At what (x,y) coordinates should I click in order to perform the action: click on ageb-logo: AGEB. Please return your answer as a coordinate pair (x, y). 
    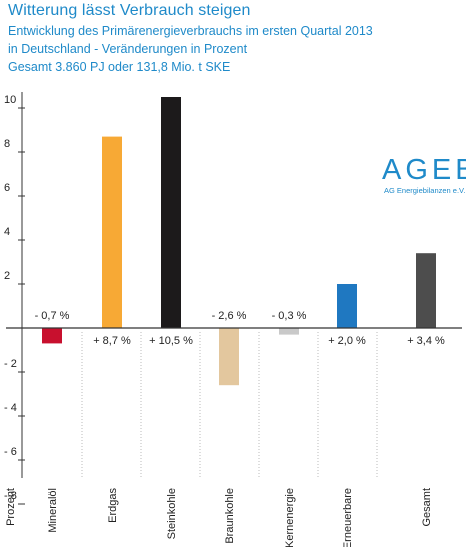
    Looking at the image, I should click on (424, 170).